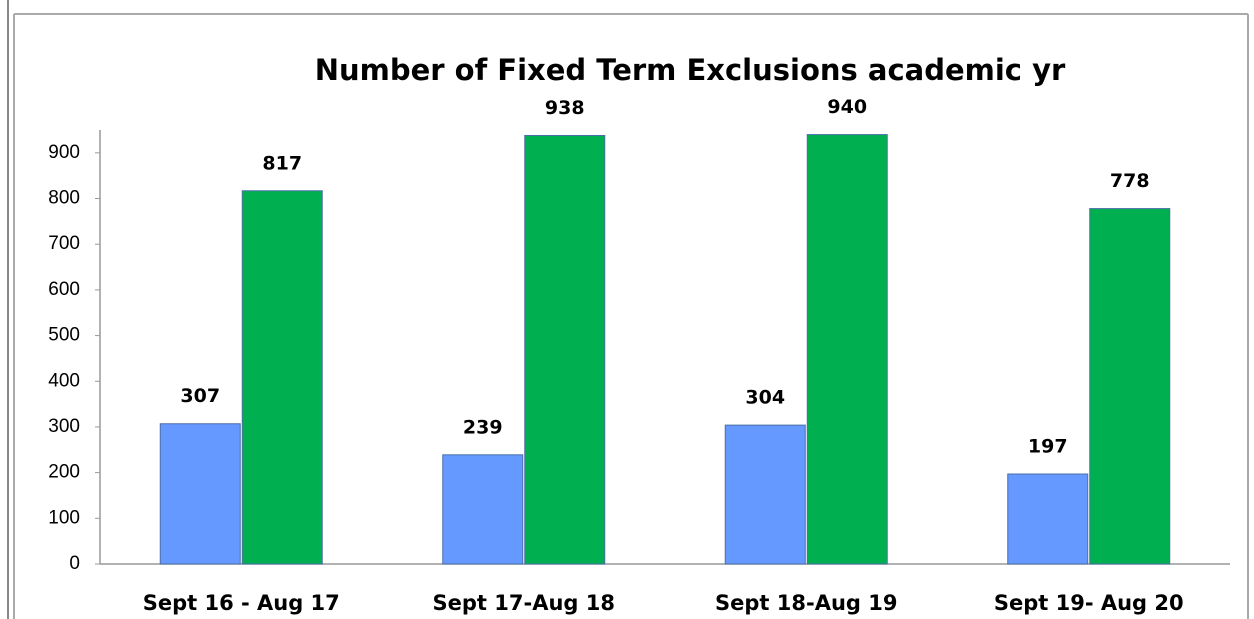 This screenshot has height=619, width=1254. I want to click on y-tick-label: 700, so click(64, 243).